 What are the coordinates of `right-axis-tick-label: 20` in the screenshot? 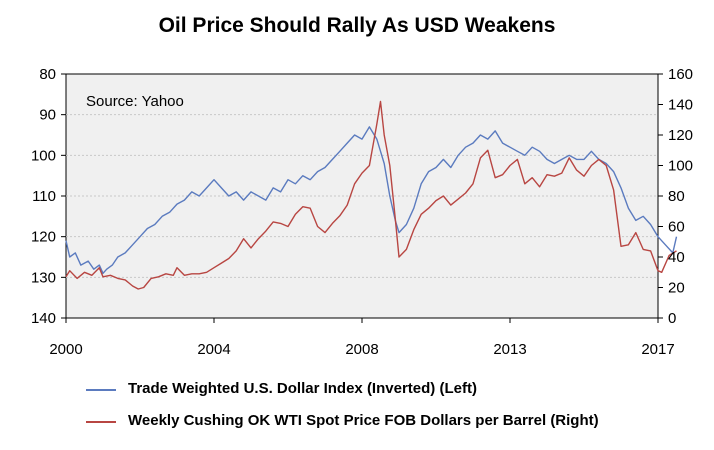 It's located at (676, 288).